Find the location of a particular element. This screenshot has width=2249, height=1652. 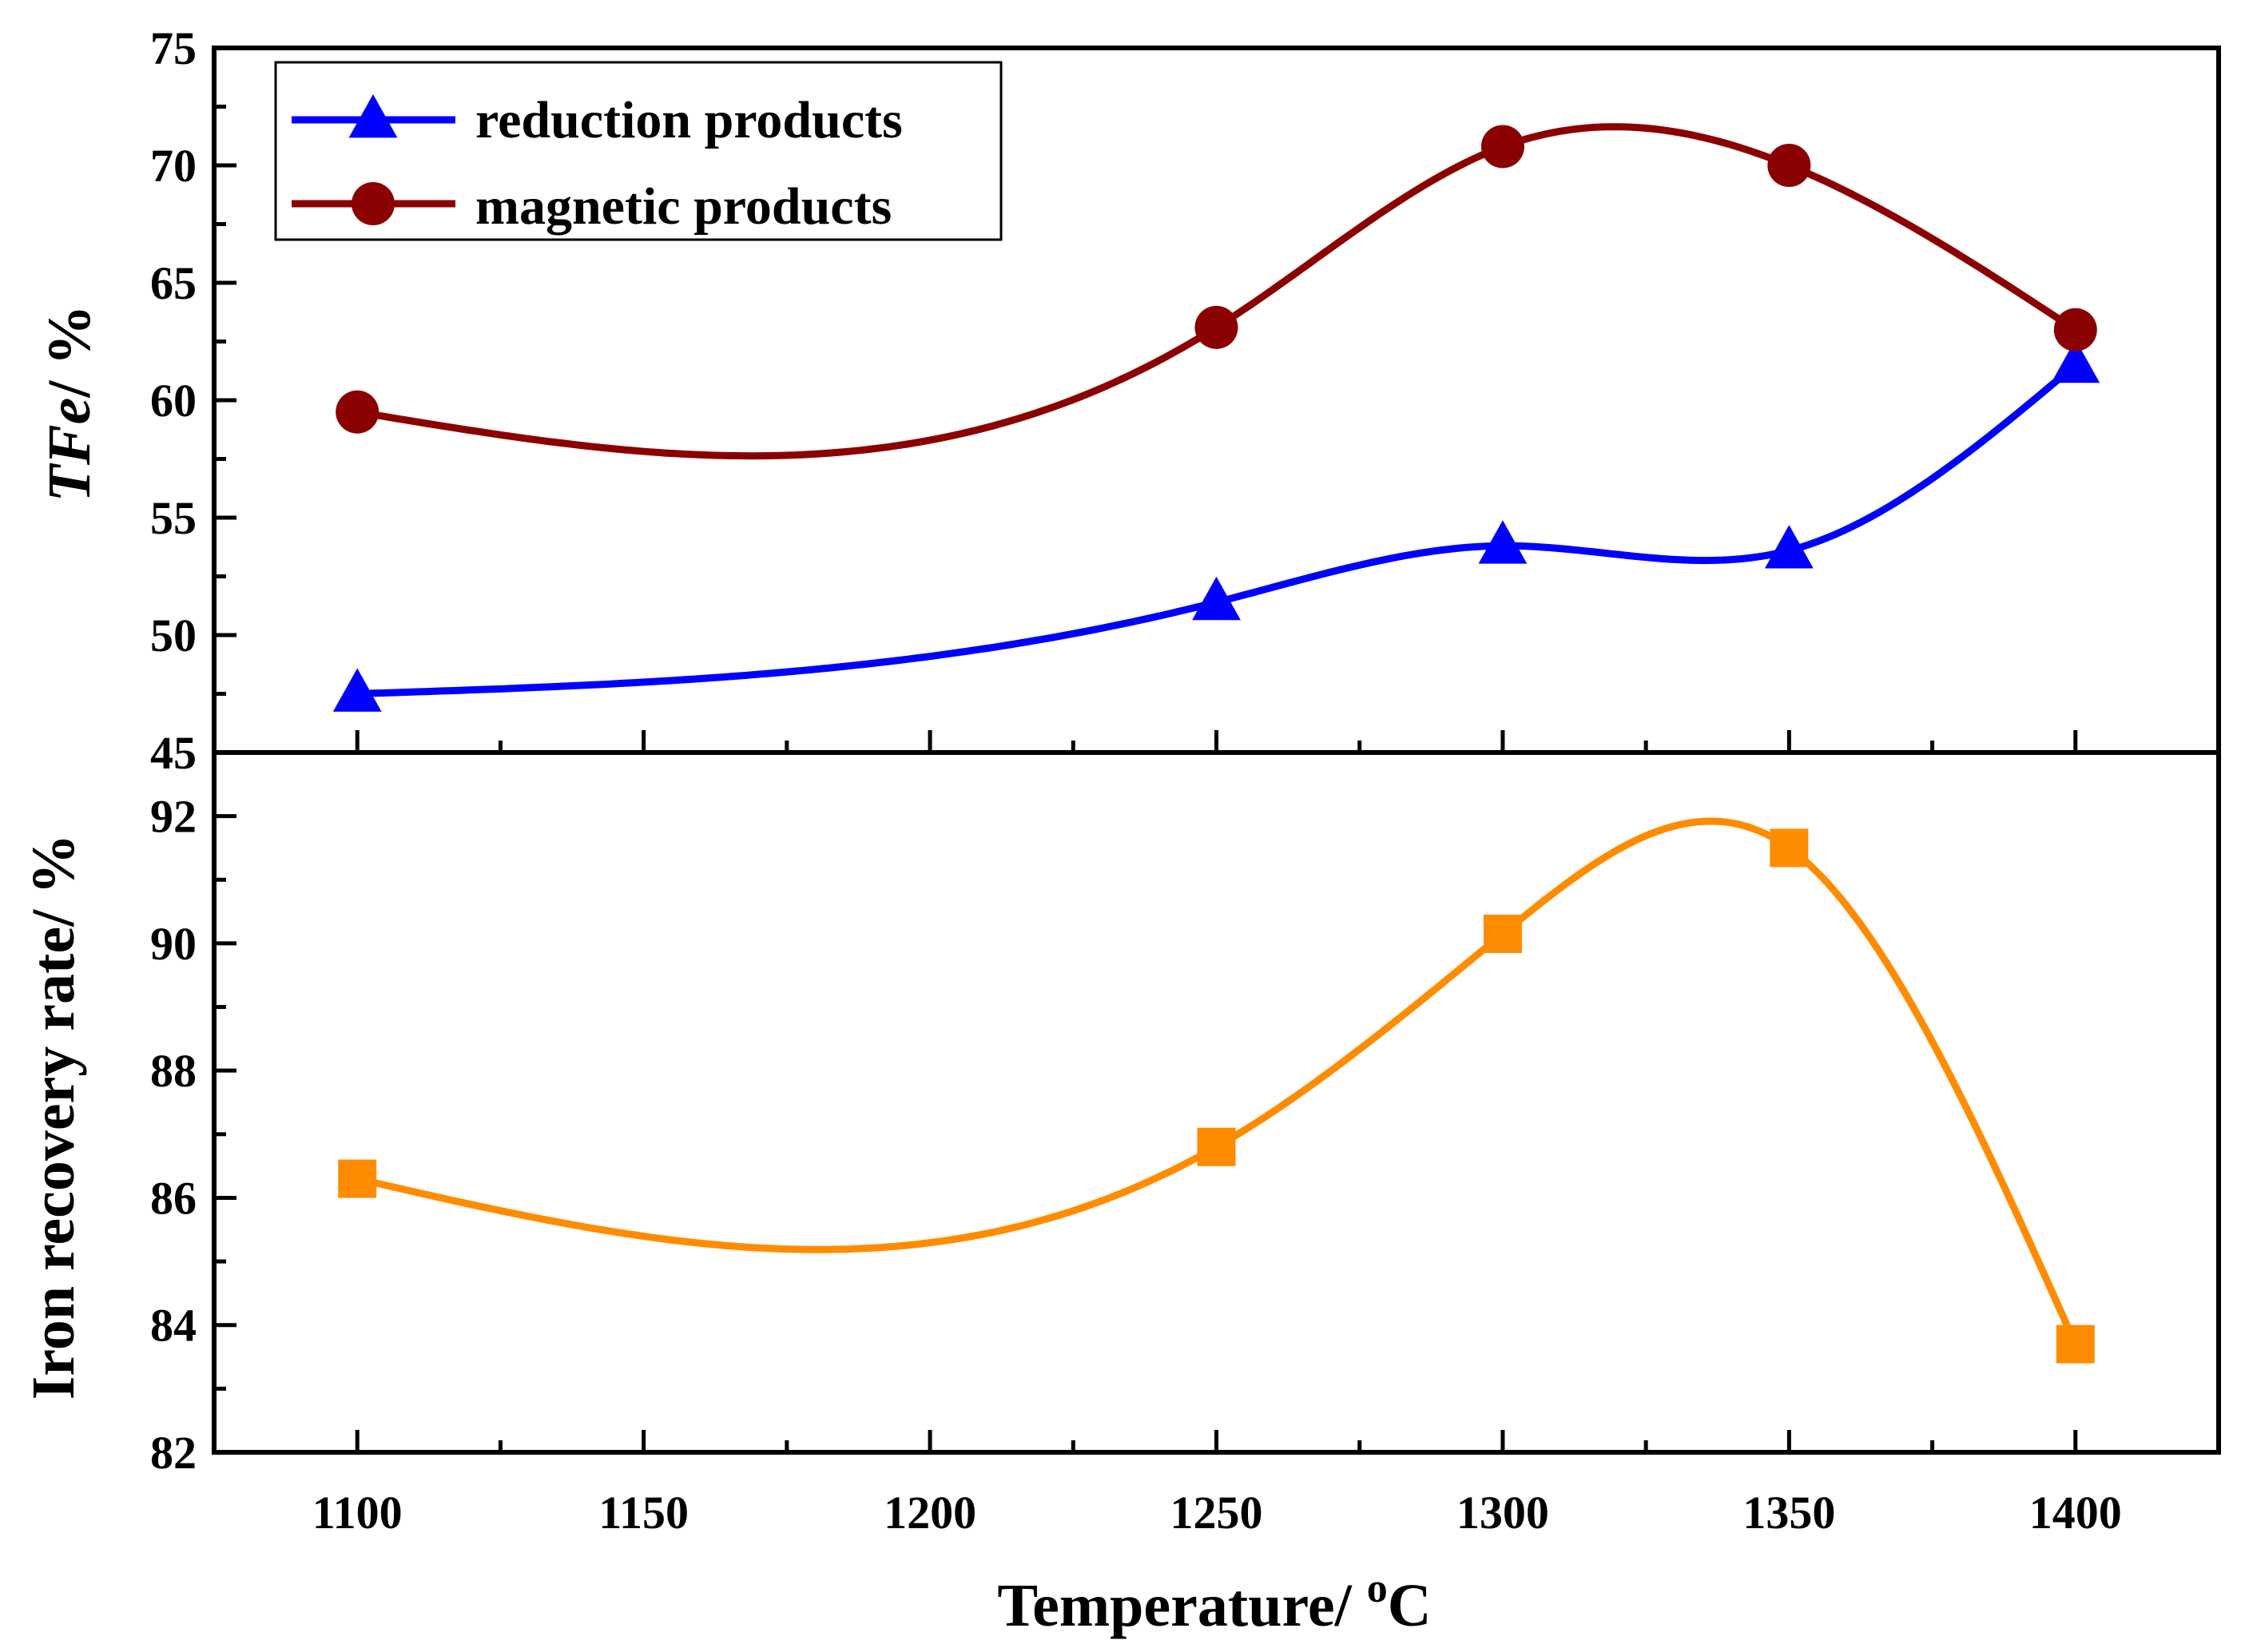

bottom-y-tick-label: 86 is located at coordinates (173, 1198).